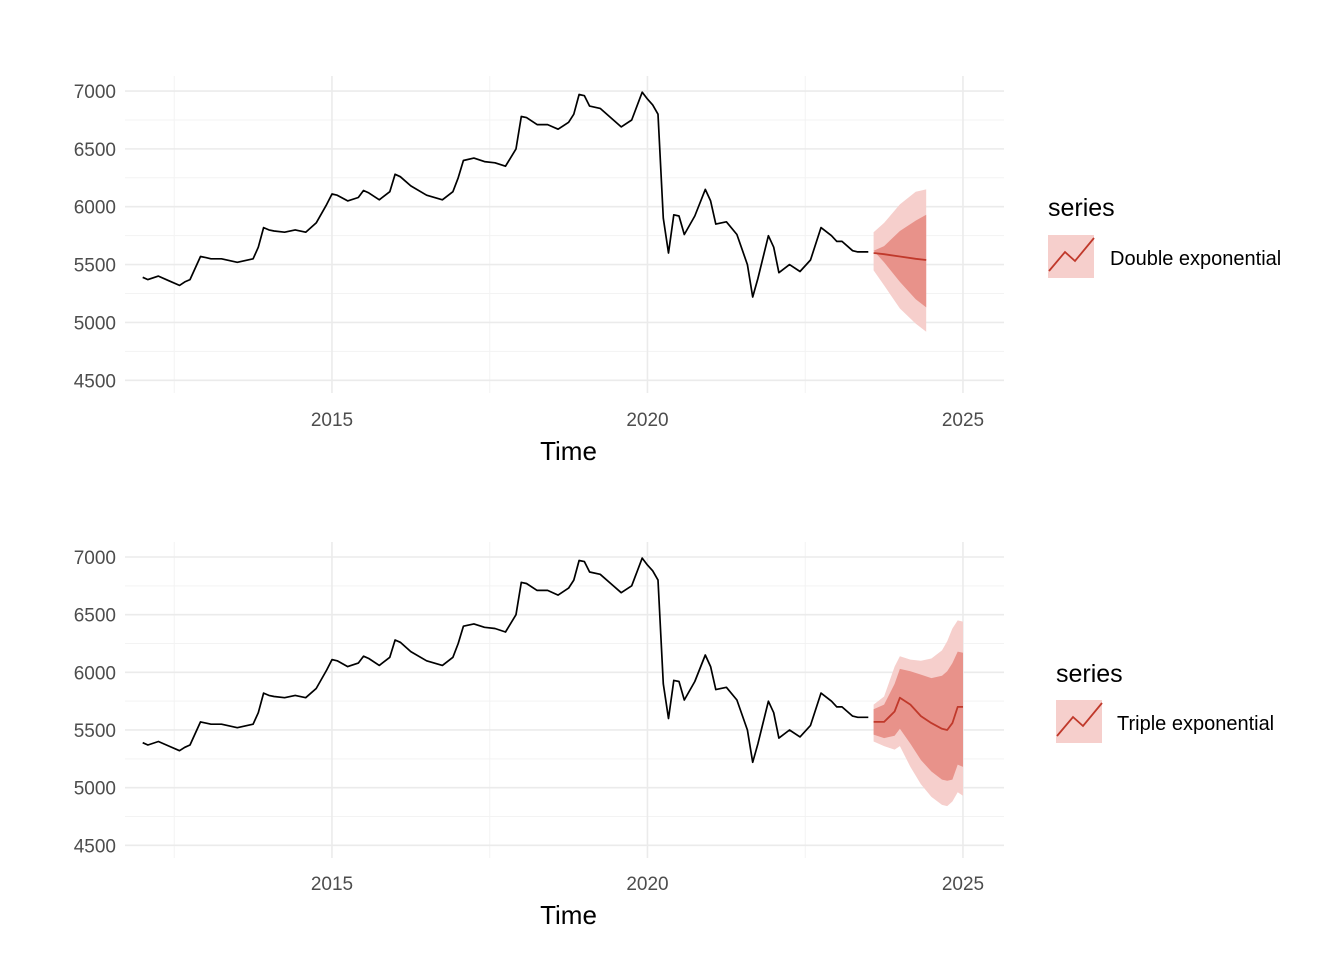 The image size is (1344, 960). Describe the element at coordinates (1164, 236) in the screenshot. I see `legend: series Double exponential` at that location.